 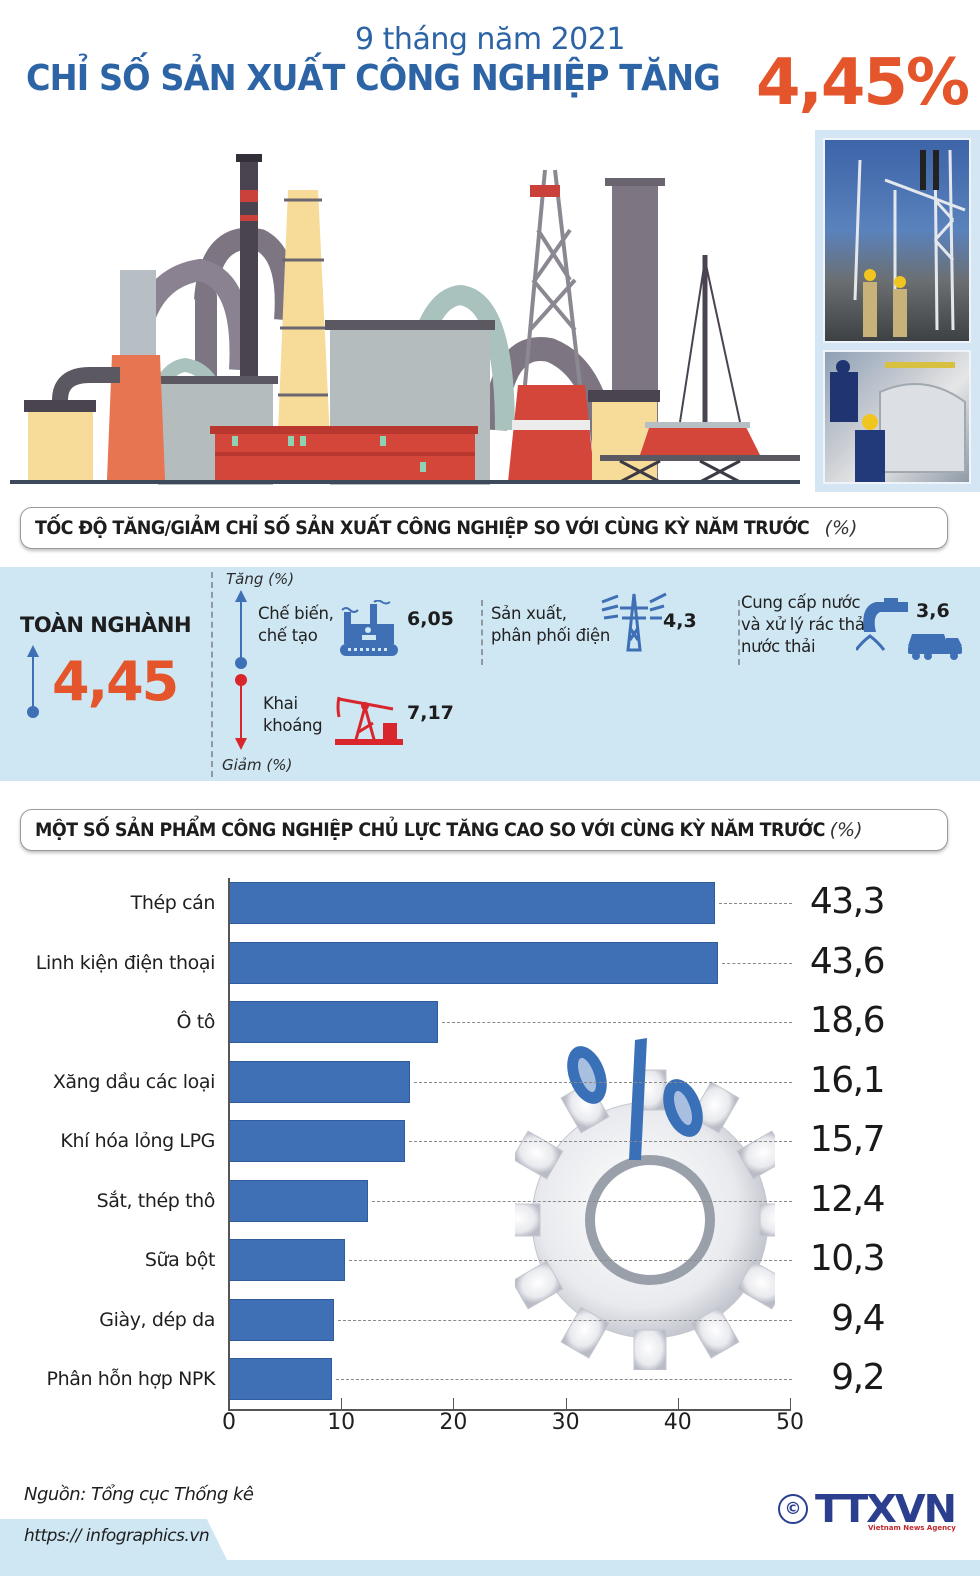 What do you see at coordinates (847, 1258) in the screenshot?
I see `value-label: 10,3` at bounding box center [847, 1258].